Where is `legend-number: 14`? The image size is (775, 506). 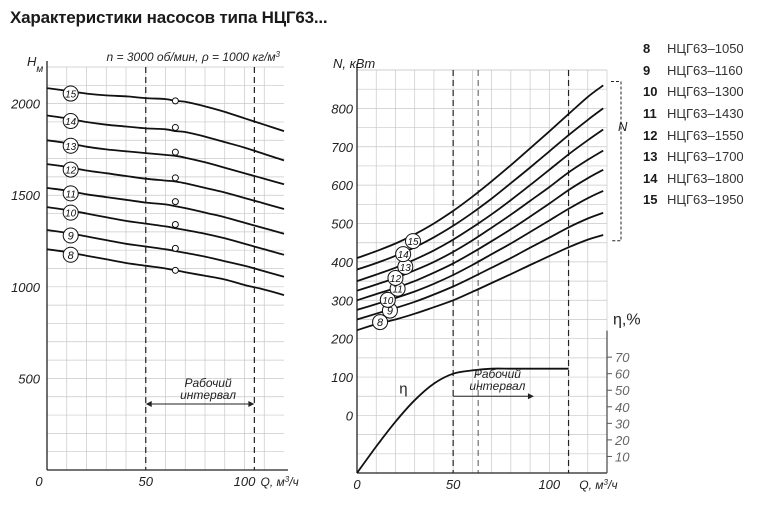
legend-number: 14 is located at coordinates (650, 178).